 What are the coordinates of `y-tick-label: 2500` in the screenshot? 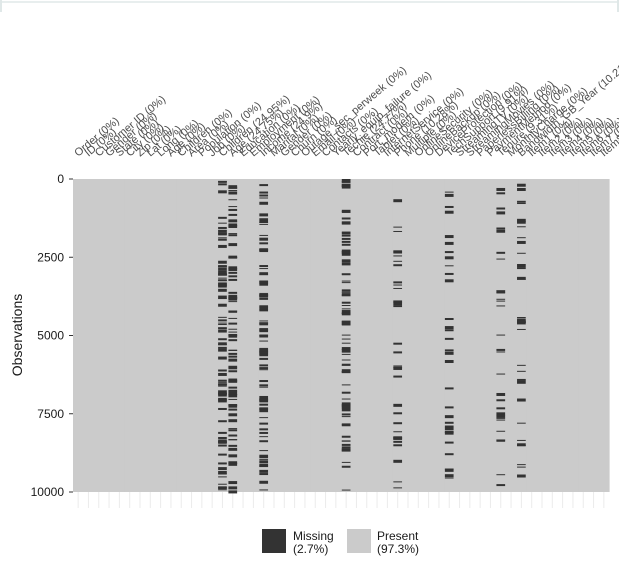 It's located at (50, 257).